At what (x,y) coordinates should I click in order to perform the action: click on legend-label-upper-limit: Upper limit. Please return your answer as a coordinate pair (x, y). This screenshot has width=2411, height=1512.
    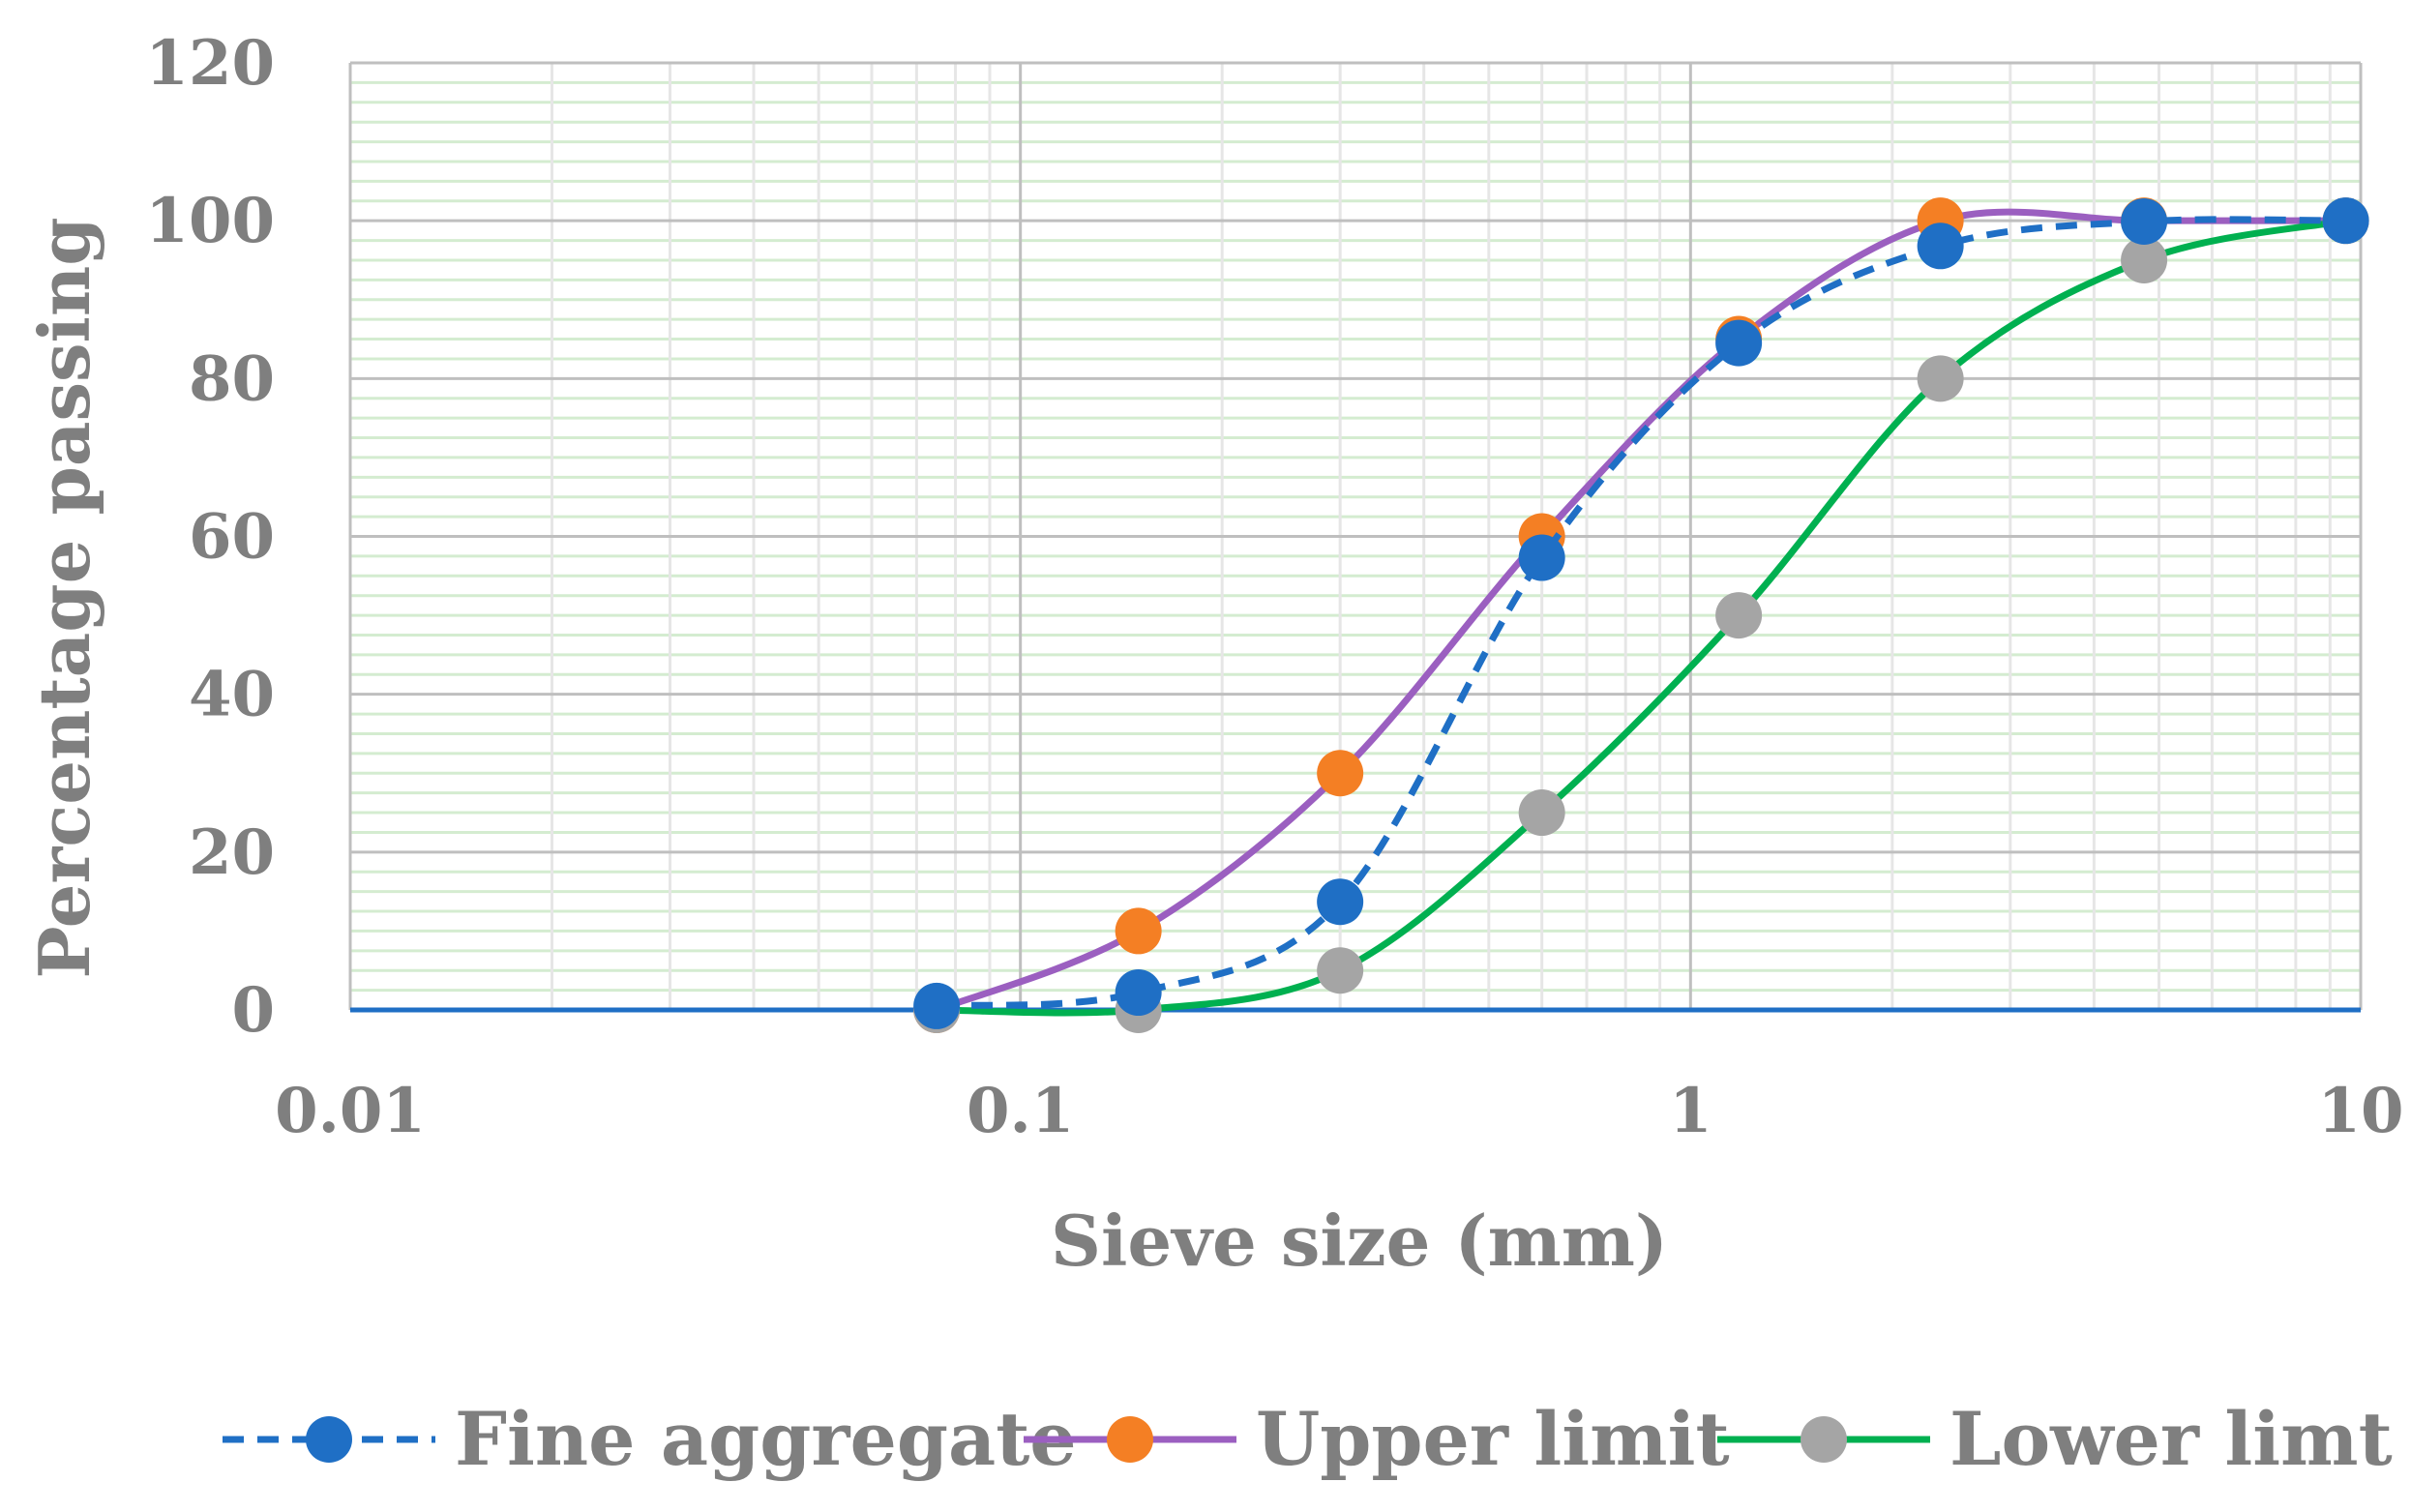
    Looking at the image, I should click on (1493, 1439).